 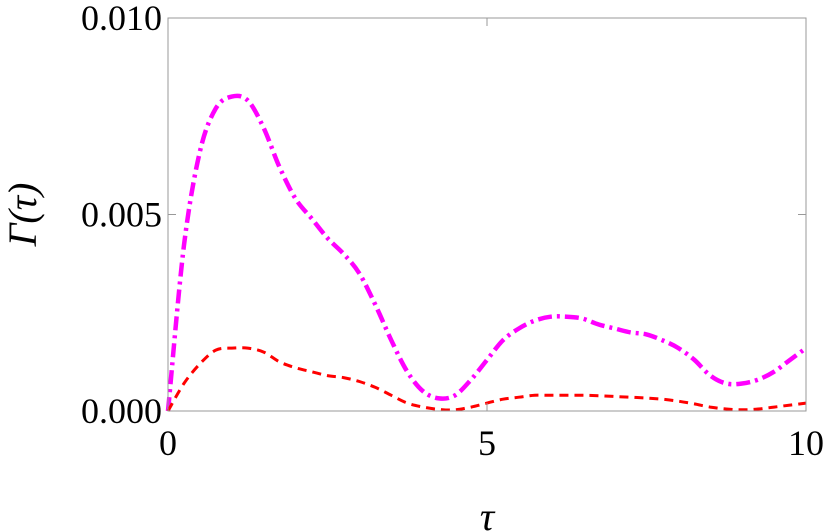 What do you see at coordinates (121, 215) in the screenshot?
I see `y-tick-label: 0.005` at bounding box center [121, 215].